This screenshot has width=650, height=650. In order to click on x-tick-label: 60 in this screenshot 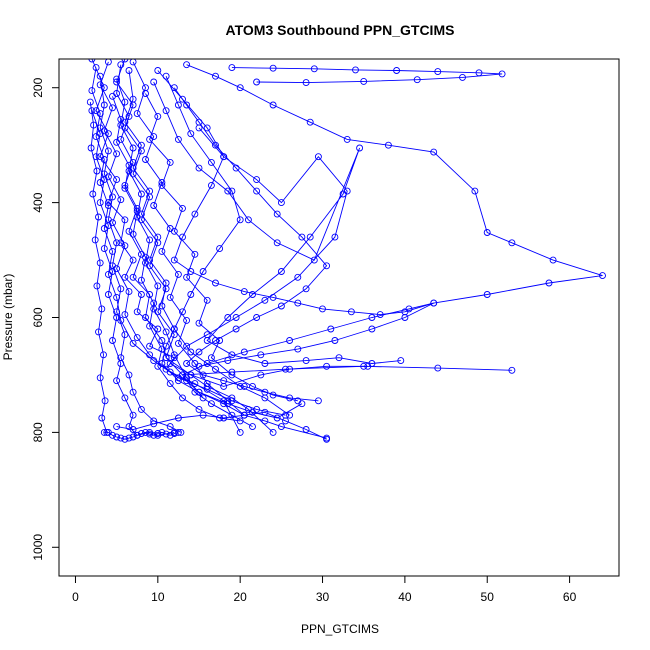, I will do `click(570, 597)`.